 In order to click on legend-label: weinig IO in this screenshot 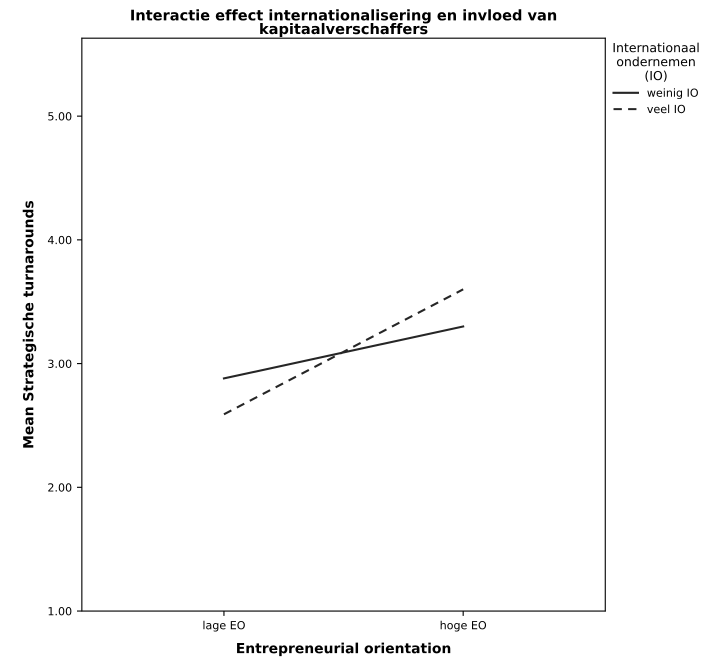, I will do `click(672, 94)`.